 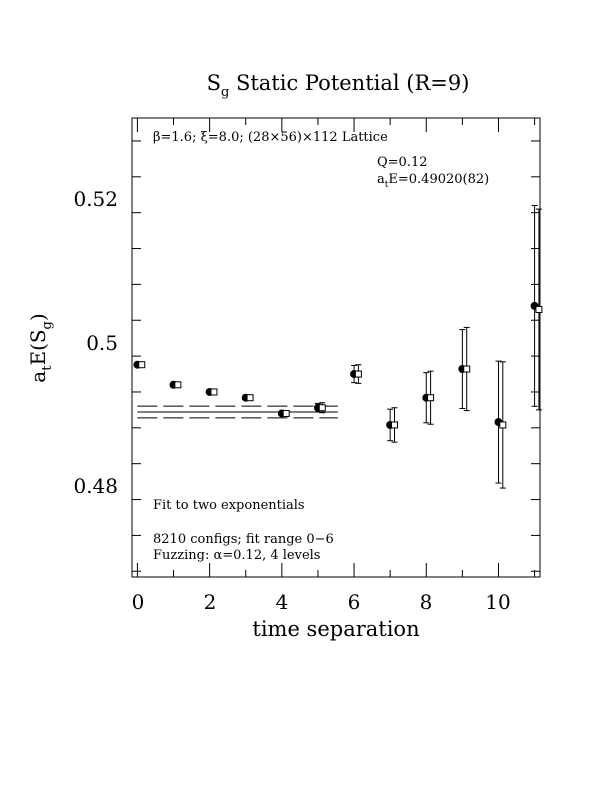 I want to click on x-tick-label: 2, so click(x=210, y=602).